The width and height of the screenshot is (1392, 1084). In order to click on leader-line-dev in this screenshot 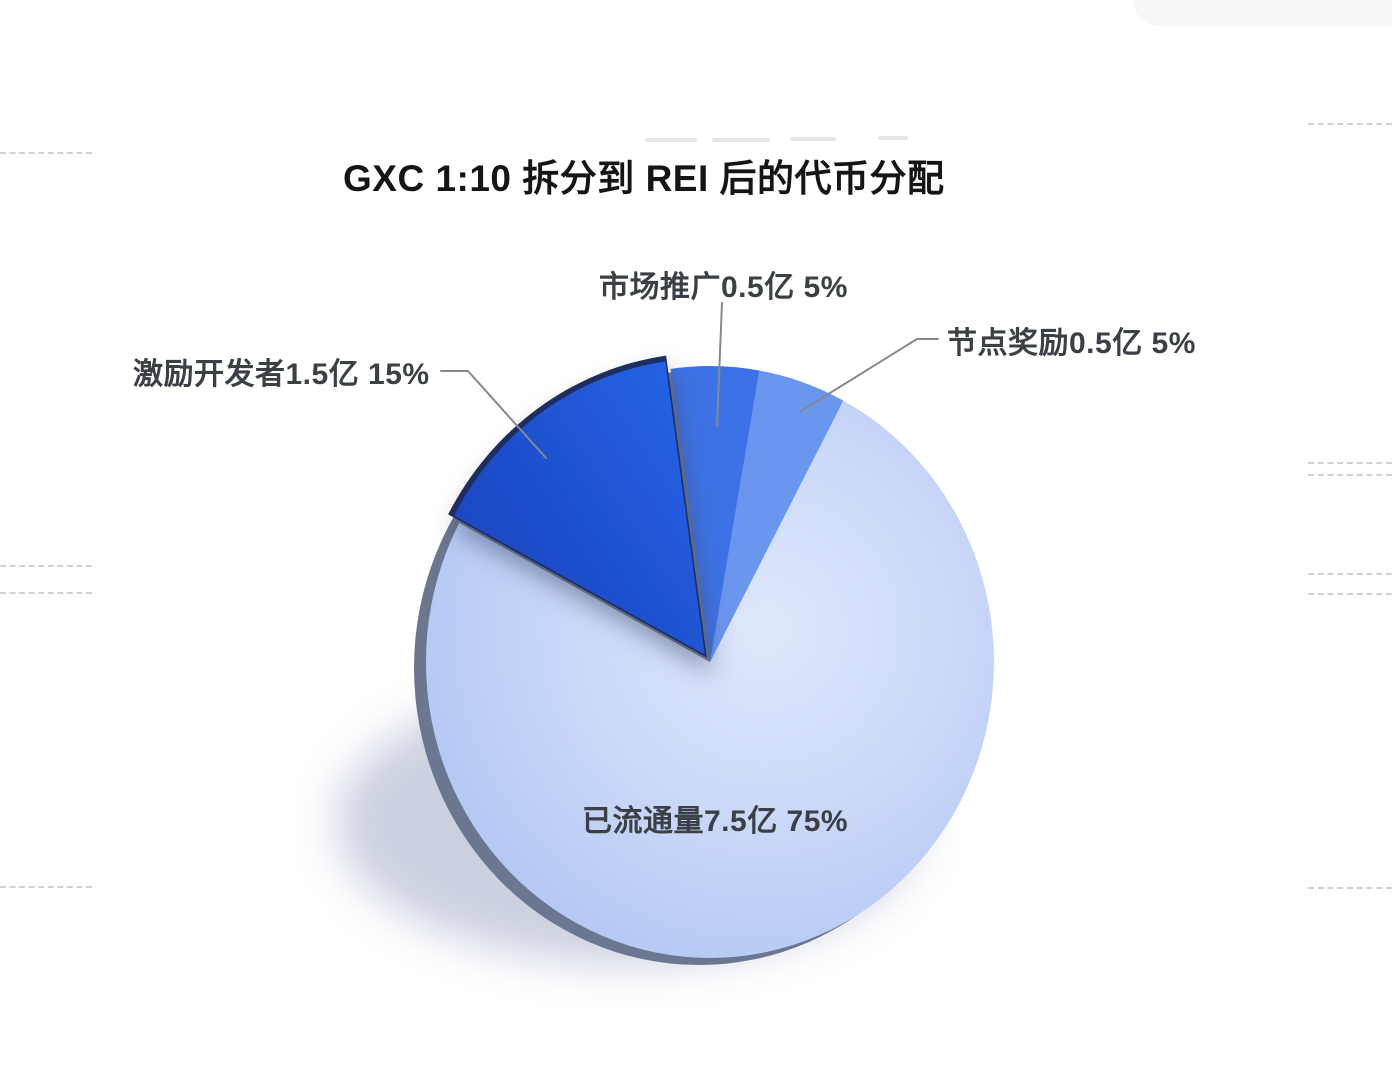, I will do `click(493, 414)`.